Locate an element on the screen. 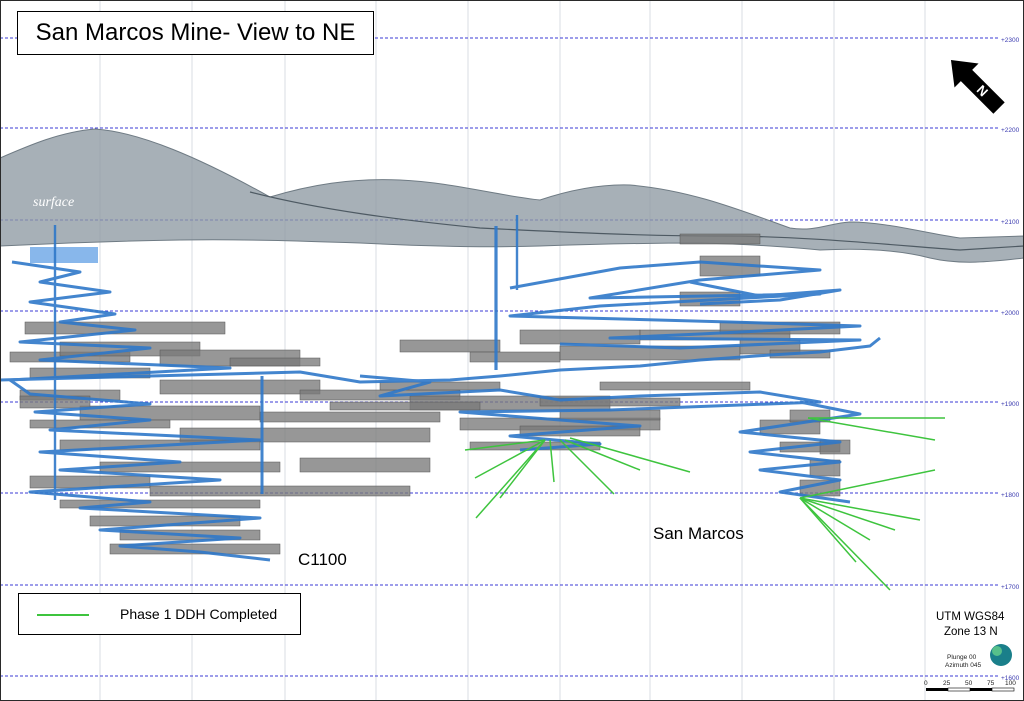  elevation-label-1600: +1600 is located at coordinates (1010, 678).